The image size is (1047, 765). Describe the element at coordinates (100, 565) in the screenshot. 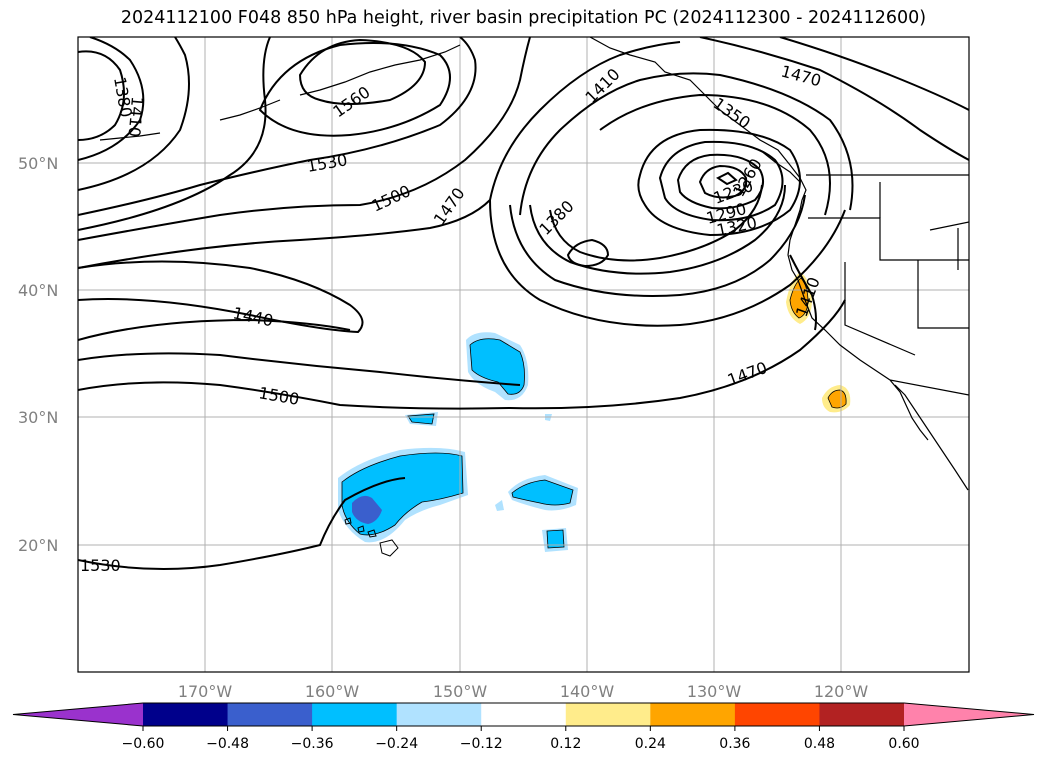

I see `contour-label: 1530` at that location.